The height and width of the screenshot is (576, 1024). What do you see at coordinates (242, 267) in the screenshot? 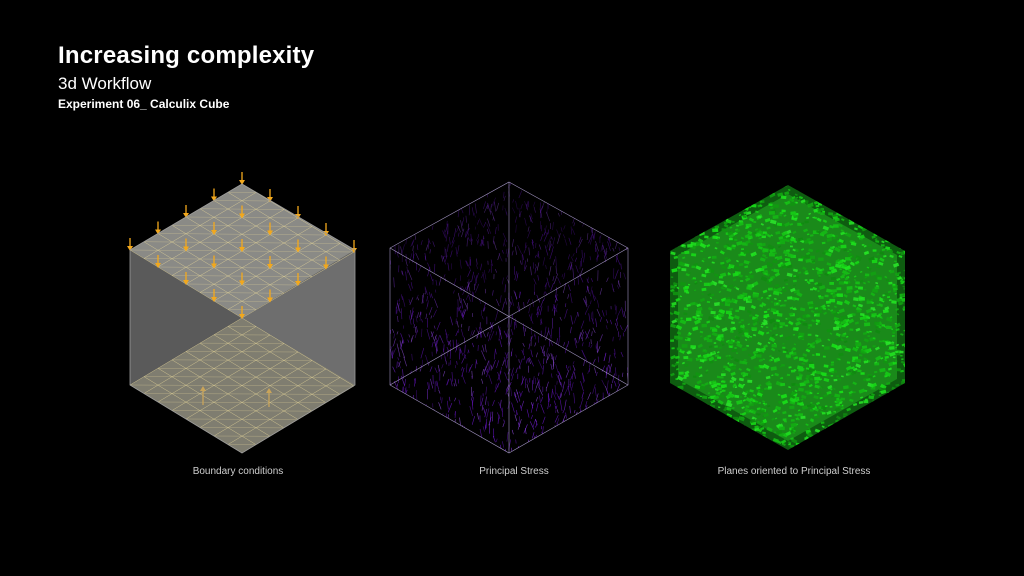
I see `mesh-line` at bounding box center [242, 267].